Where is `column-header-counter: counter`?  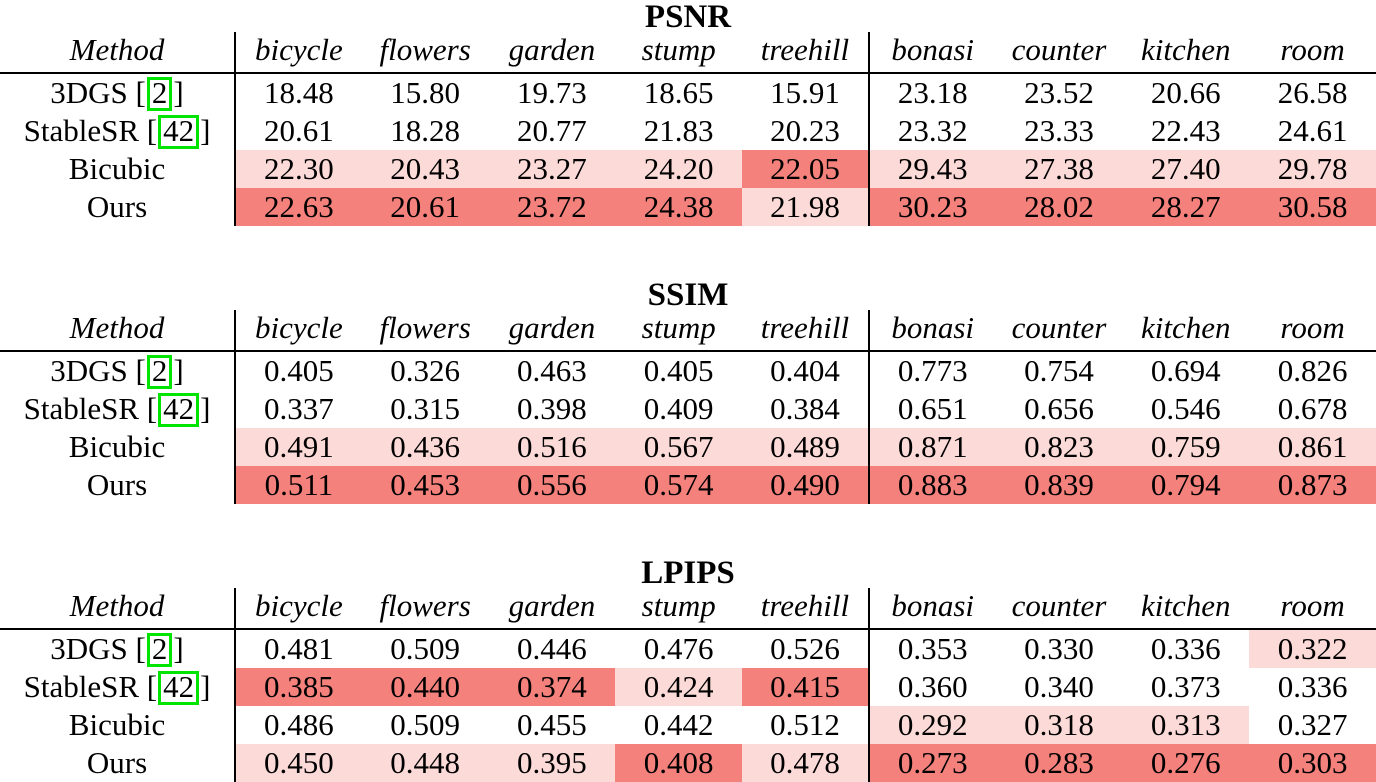
column-header-counter: counter is located at coordinates (1059, 331).